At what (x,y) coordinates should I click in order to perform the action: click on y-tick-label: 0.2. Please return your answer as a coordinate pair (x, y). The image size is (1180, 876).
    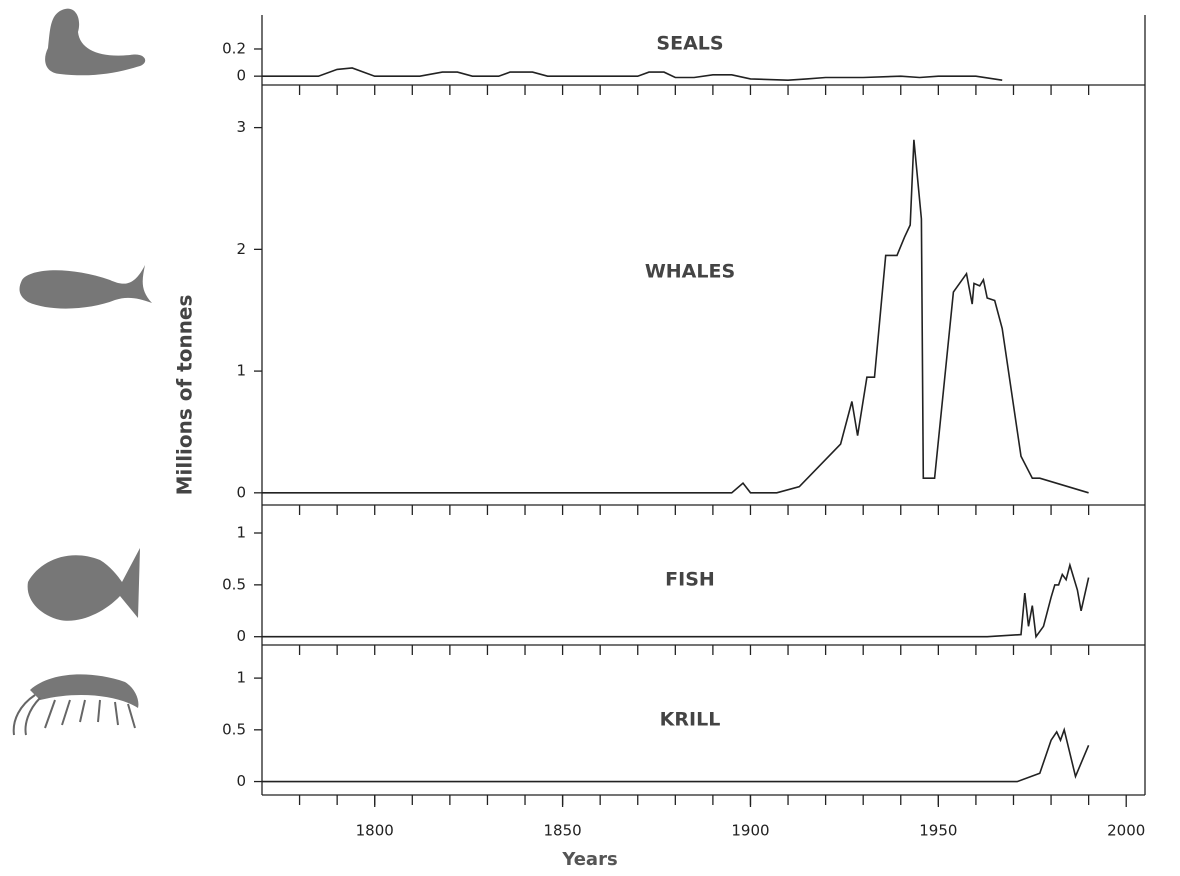
    Looking at the image, I should click on (234, 48).